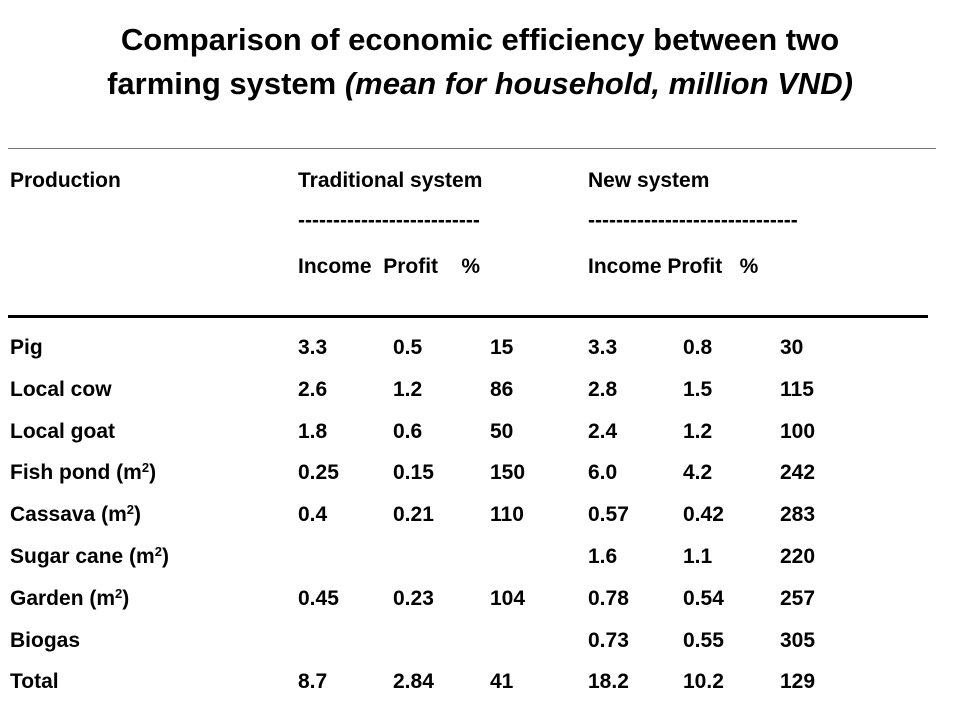  Describe the element at coordinates (673, 266) in the screenshot. I see `header-new-subcolumns: Income Profit %` at that location.